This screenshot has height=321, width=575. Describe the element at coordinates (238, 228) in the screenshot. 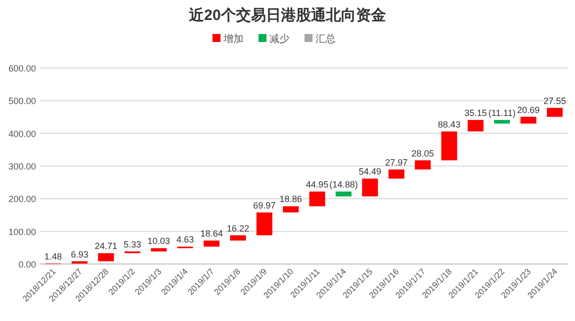

I see `data-label: 16.22` at that location.